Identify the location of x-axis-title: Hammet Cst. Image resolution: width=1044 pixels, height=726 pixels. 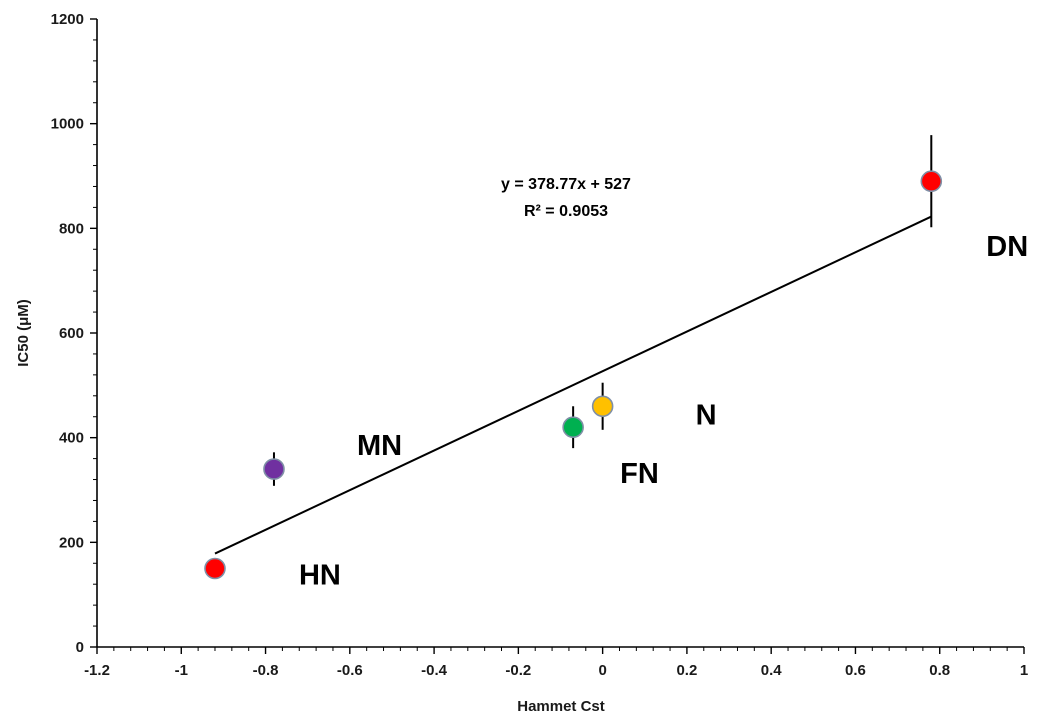
(561, 706).